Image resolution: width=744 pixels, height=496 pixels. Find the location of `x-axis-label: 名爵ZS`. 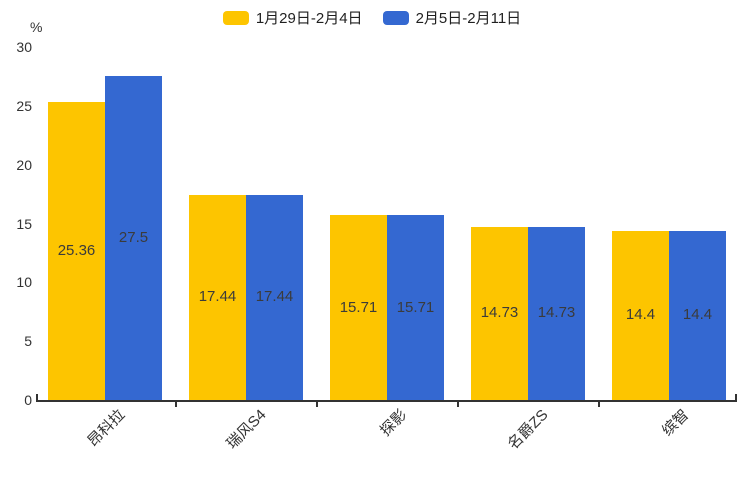

x-axis-label: 名爵ZS is located at coordinates (528, 430).